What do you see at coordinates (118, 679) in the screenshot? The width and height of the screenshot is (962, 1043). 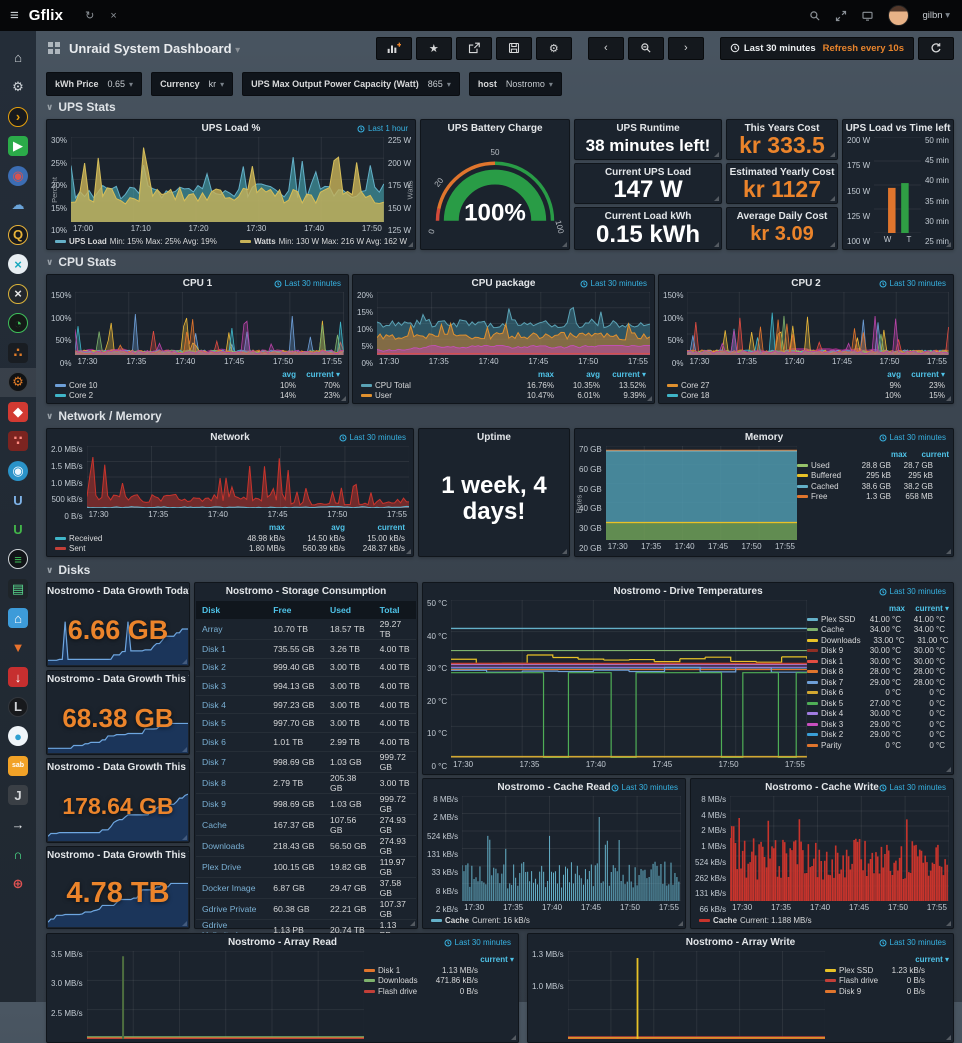 I see `panel-title: Nostromo - Data Growth This Week` at bounding box center [118, 679].